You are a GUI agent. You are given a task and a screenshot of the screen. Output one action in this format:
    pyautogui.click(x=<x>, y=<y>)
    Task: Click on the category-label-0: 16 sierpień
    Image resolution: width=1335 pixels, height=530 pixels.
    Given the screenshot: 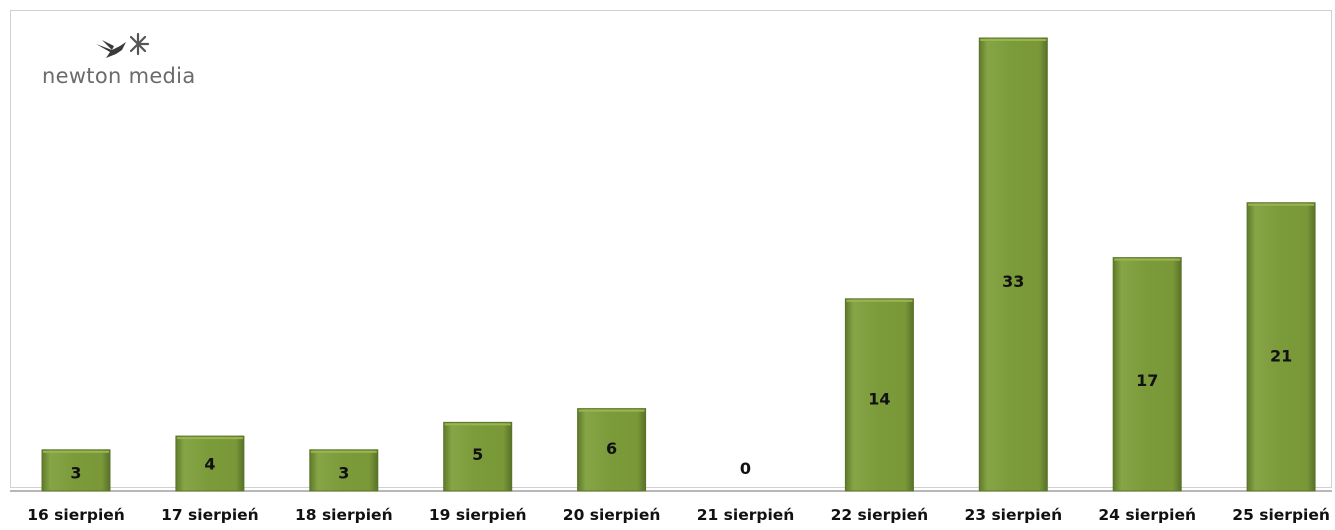 What is the action you would take?
    pyautogui.click(x=76, y=515)
    